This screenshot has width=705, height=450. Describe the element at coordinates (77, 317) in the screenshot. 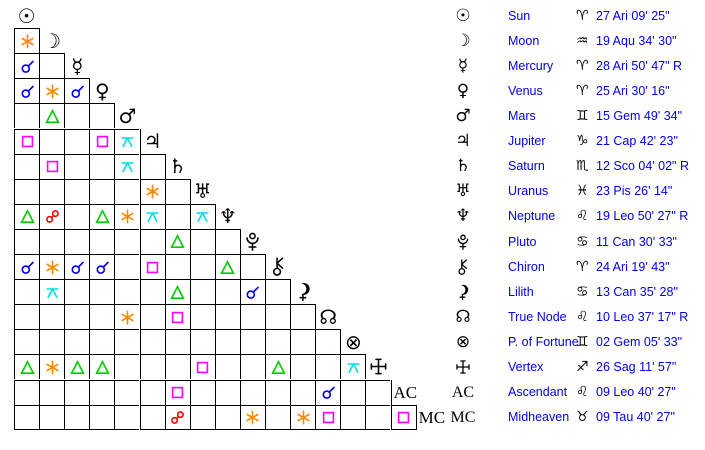

I see `aspect-cell-true-node-mercury` at that location.